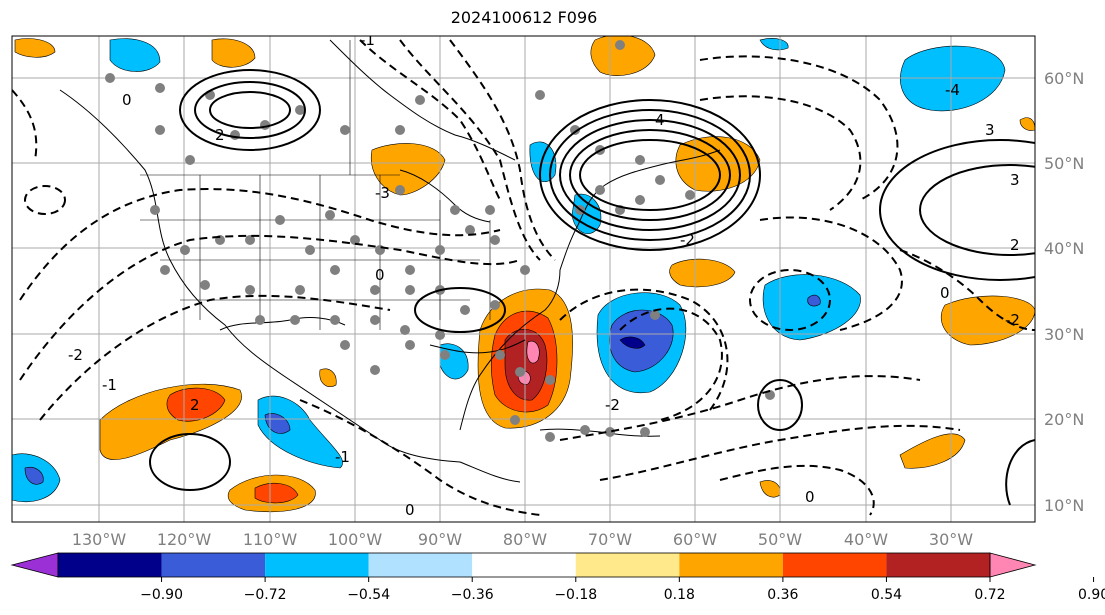 The height and width of the screenshot is (615, 1105). Describe the element at coordinates (1064, 419) in the screenshot. I see `lat-label: 20°N` at that location.